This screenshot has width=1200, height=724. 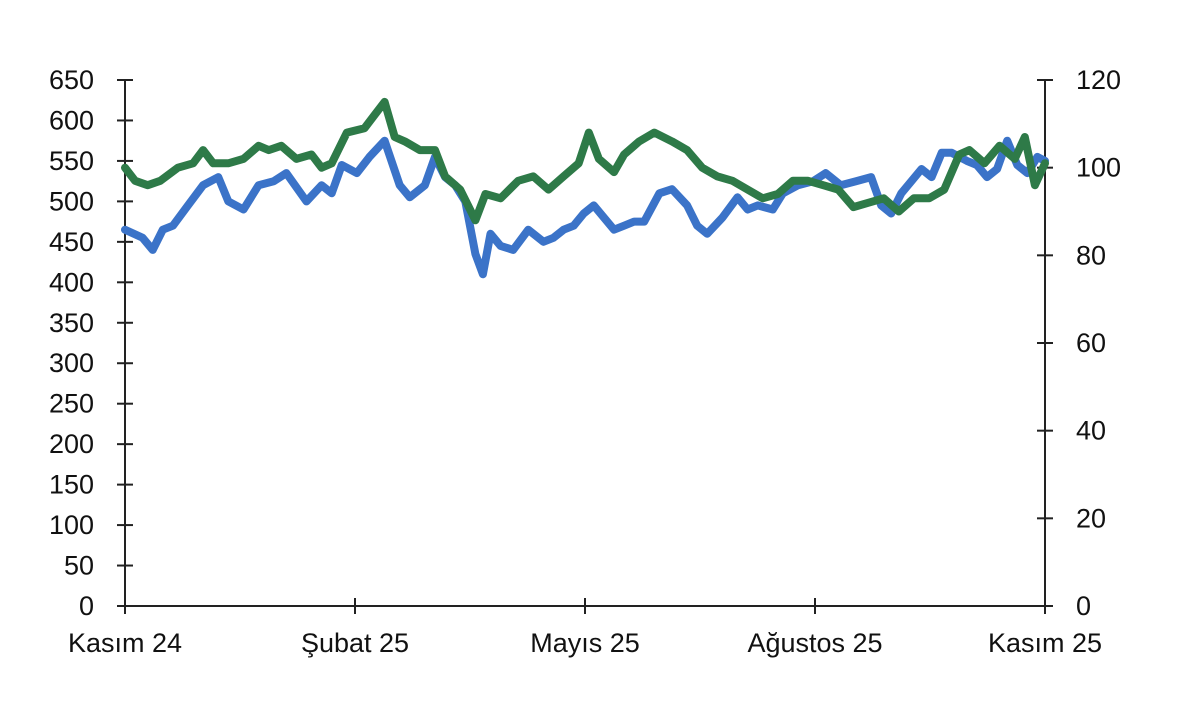 What do you see at coordinates (79, 566) in the screenshot?
I see `left-tick-label: 50` at bounding box center [79, 566].